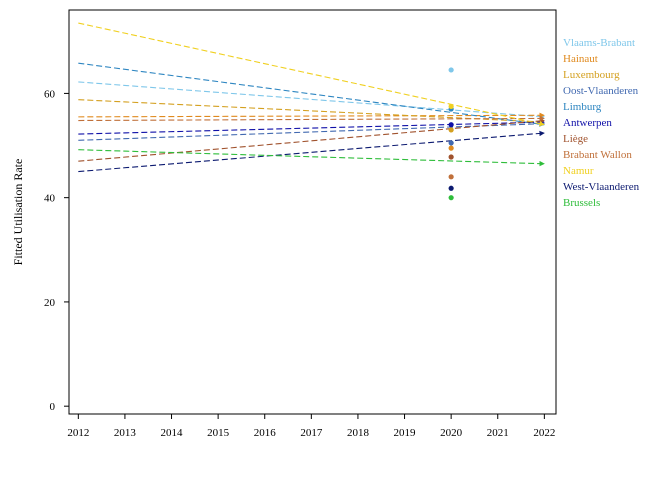 The width and height of the screenshot is (672, 485). What do you see at coordinates (451, 106) in the screenshot?
I see `data-point-namur` at bounding box center [451, 106].